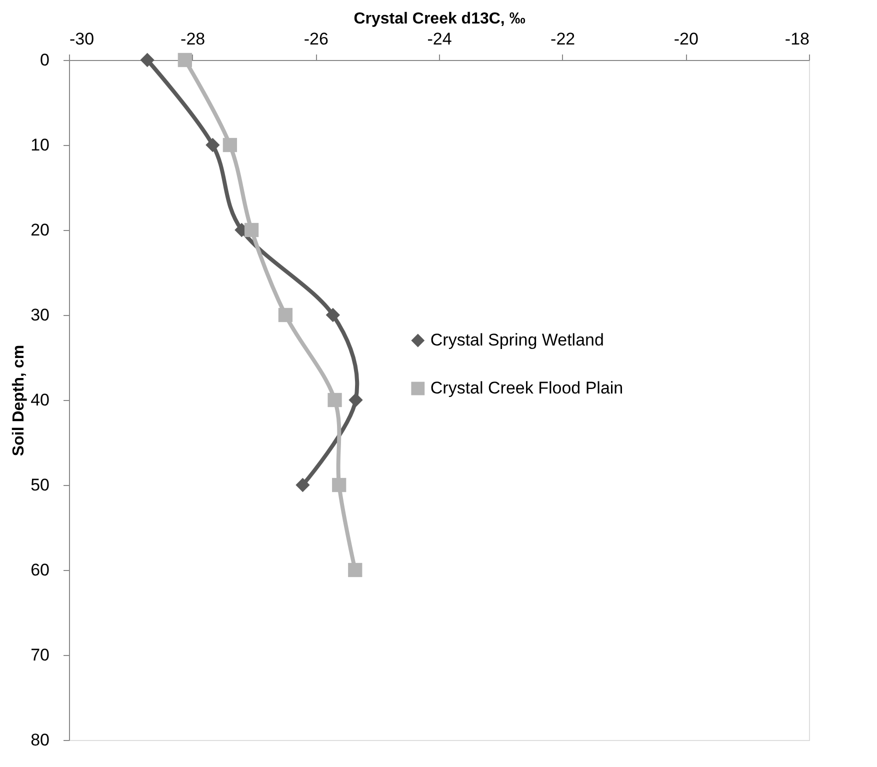 Image resolution: width=877 pixels, height=767 pixels. What do you see at coordinates (45, 60) in the screenshot?
I see `y-tick-label: 0` at bounding box center [45, 60].